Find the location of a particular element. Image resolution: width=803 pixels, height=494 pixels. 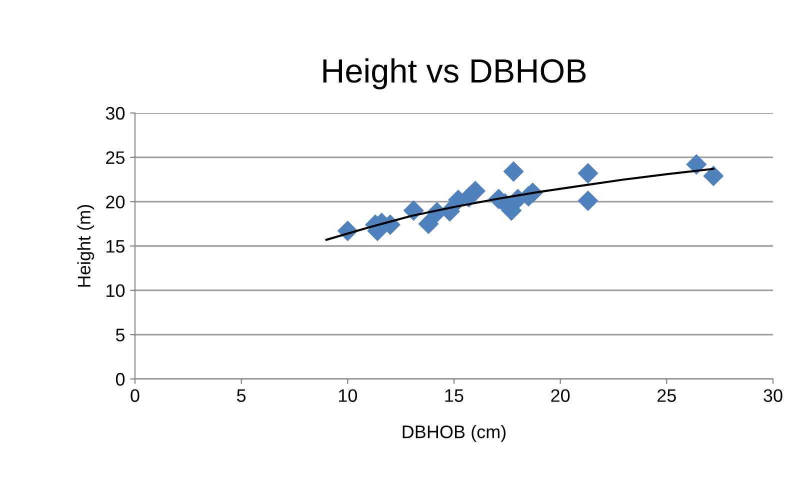

x-tick-label: 20 is located at coordinates (560, 395).